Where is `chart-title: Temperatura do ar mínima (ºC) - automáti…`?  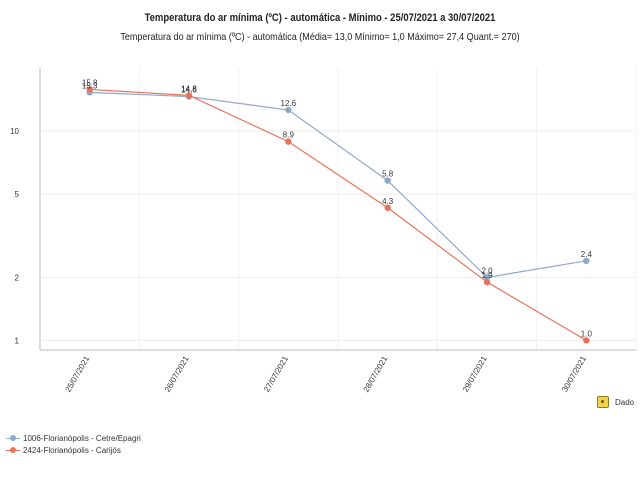 chart-title: Temperatura do ar mínima (ºC) - automáti… is located at coordinates (320, 18).